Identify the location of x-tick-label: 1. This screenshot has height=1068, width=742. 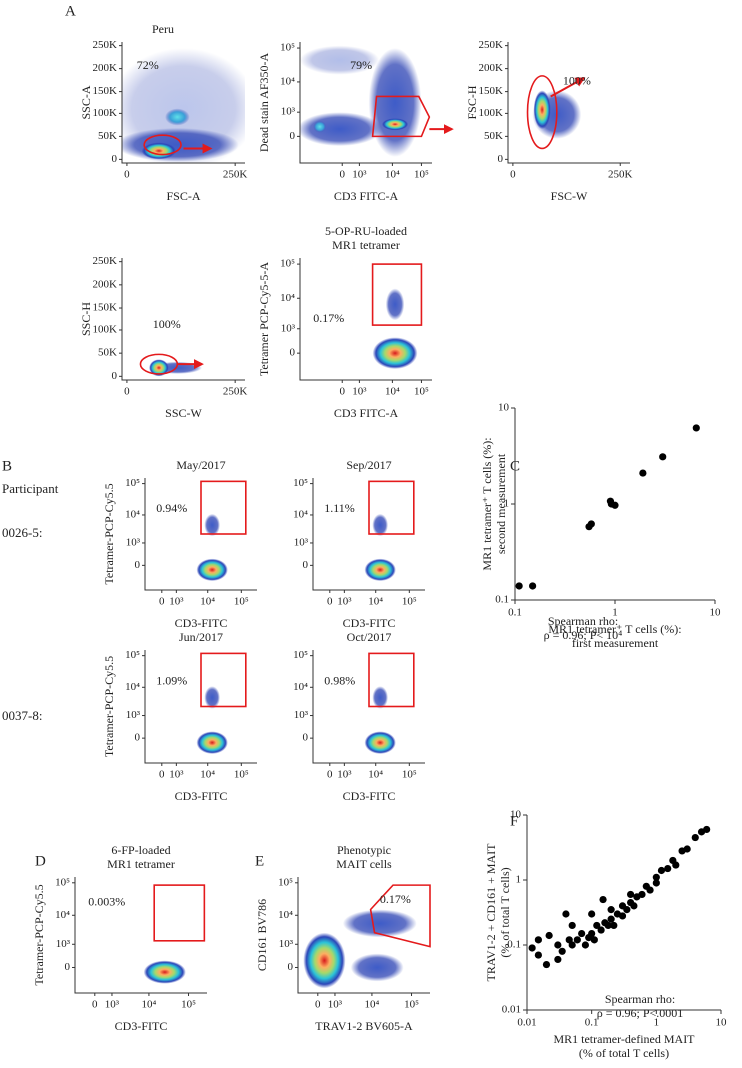
(615, 613).